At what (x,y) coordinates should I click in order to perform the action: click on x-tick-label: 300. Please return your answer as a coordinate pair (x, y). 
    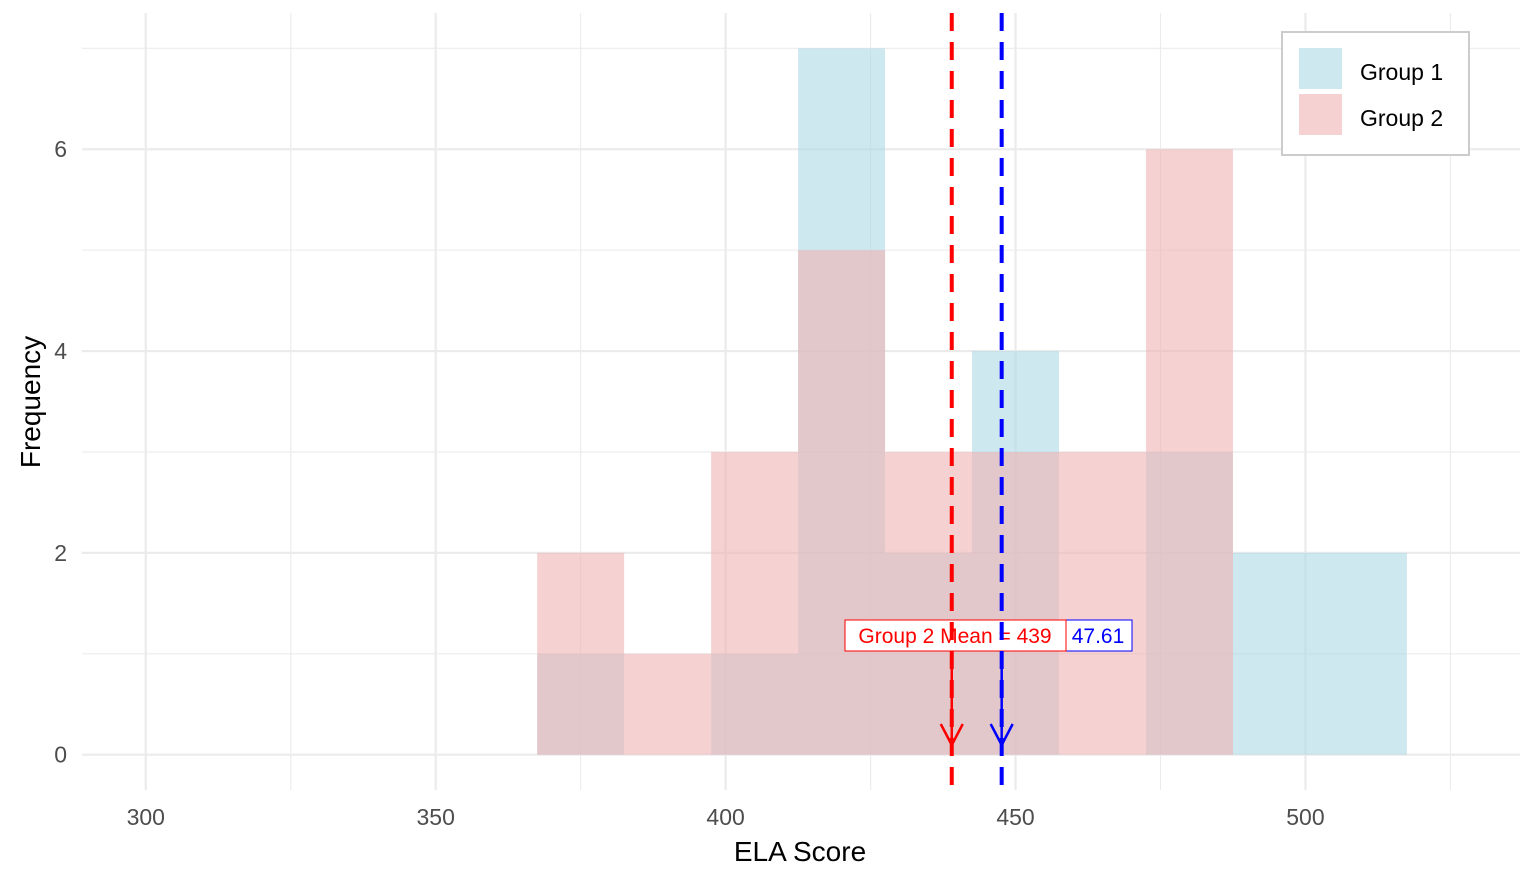
    Looking at the image, I should click on (146, 817).